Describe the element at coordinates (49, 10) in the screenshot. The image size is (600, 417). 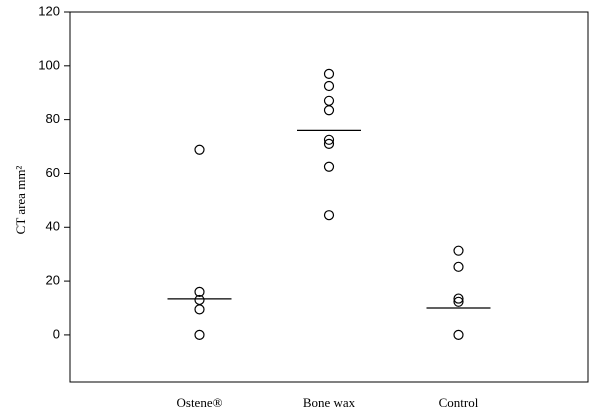
I see `y-tick-label: 120` at that location.